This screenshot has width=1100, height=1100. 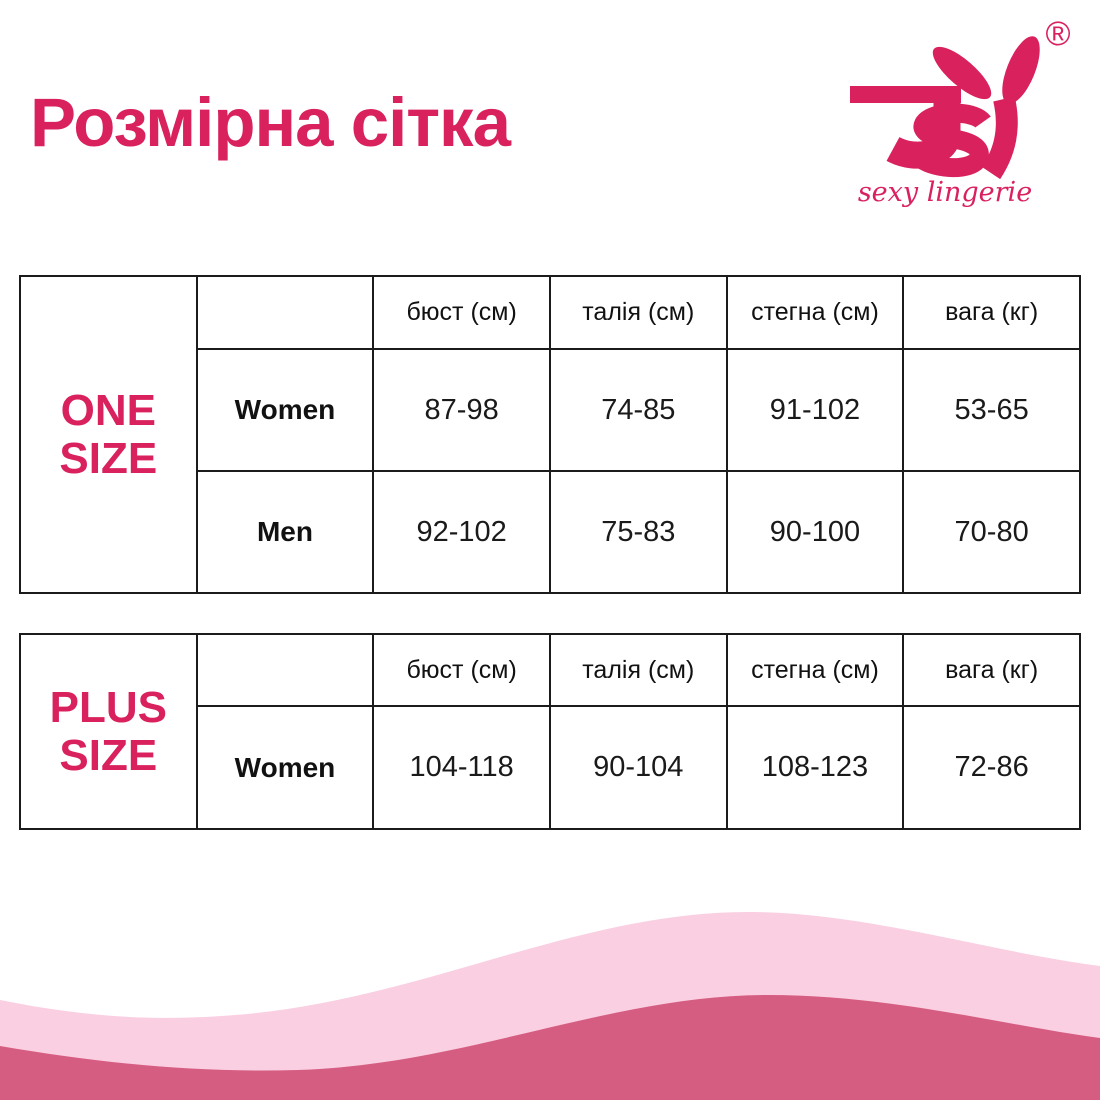 I want to click on logo-leaf-right-icon, so click(x=1021, y=70).